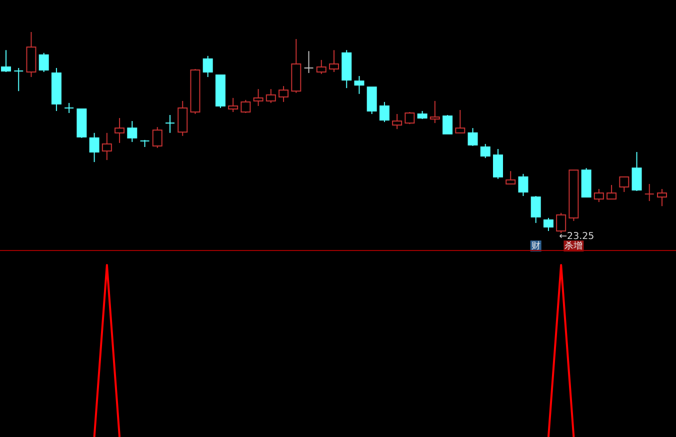 The height and width of the screenshot is (437, 676). What do you see at coordinates (574, 246) in the screenshot?
I see `marker: 杀增` at bounding box center [574, 246].